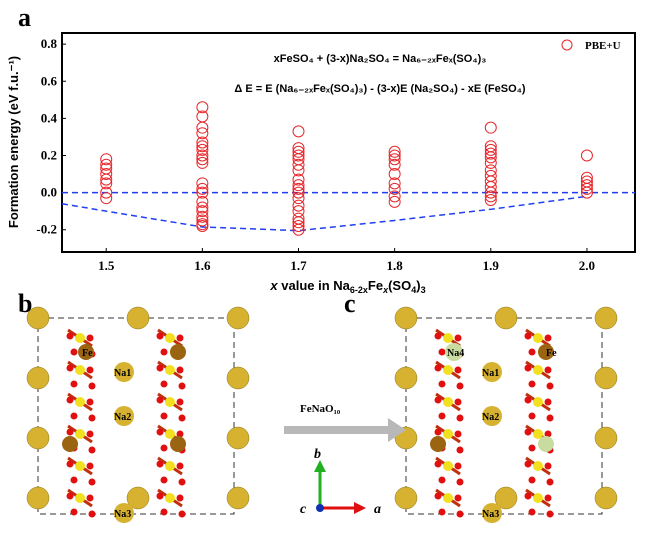 The height and width of the screenshot is (536, 650). Describe the element at coordinates (49, 117) in the screenshot. I see `y-tick-label: 0.4` at that location.